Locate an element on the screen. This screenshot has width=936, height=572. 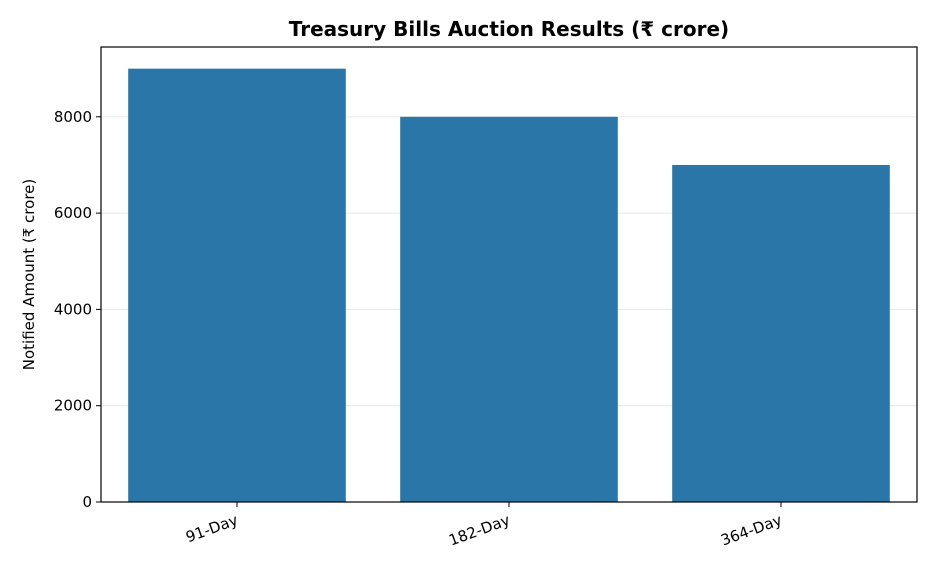
y-tick-label-3: 6000 is located at coordinates (73, 213).